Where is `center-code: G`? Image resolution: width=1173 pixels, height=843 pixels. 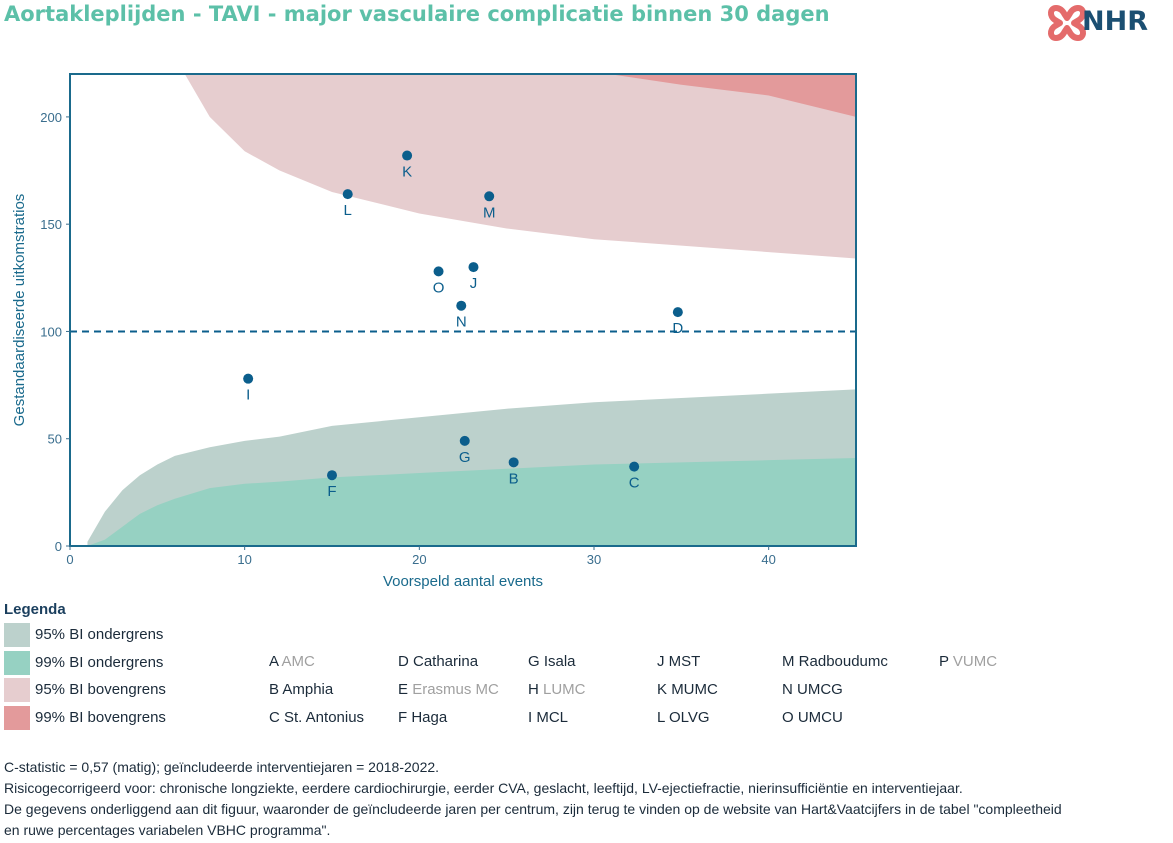
center-code: G is located at coordinates (536, 661).